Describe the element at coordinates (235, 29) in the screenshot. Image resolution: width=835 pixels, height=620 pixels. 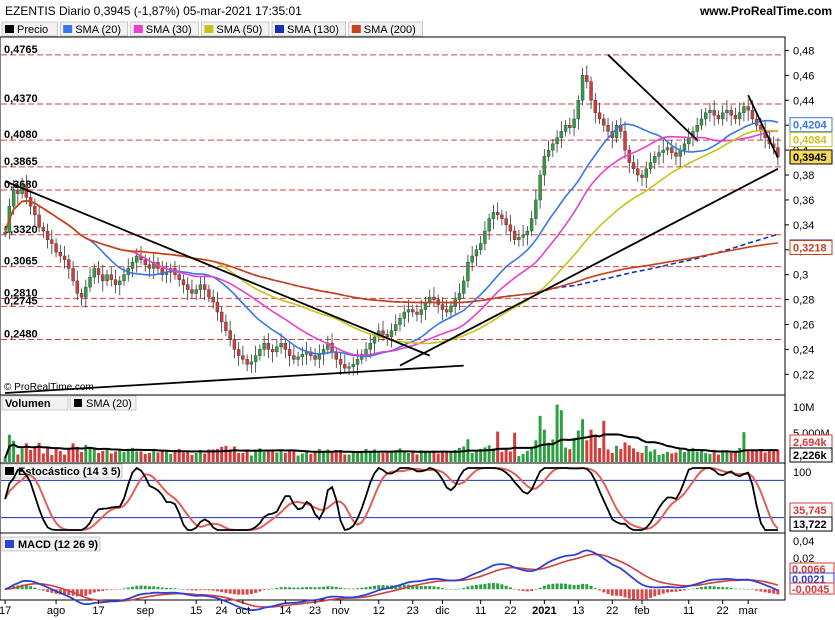
I see `legend-item` at that location.